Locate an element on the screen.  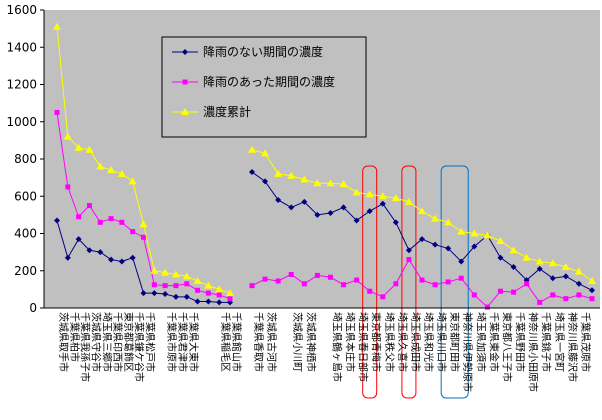
x-tick-label: 埼玉県三郷市 is located at coordinates (106, 342).